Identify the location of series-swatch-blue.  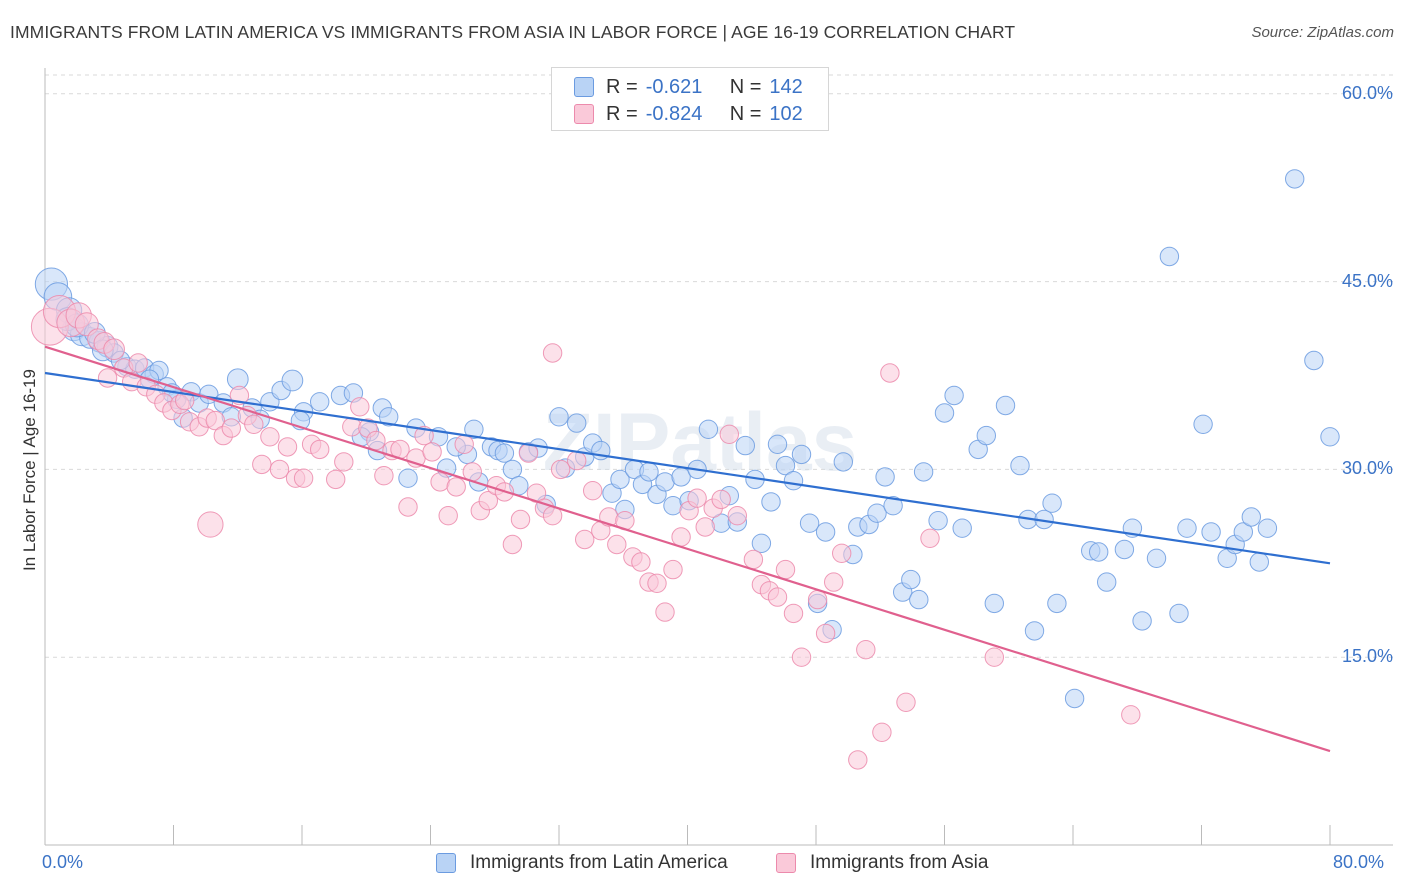
(446, 863).